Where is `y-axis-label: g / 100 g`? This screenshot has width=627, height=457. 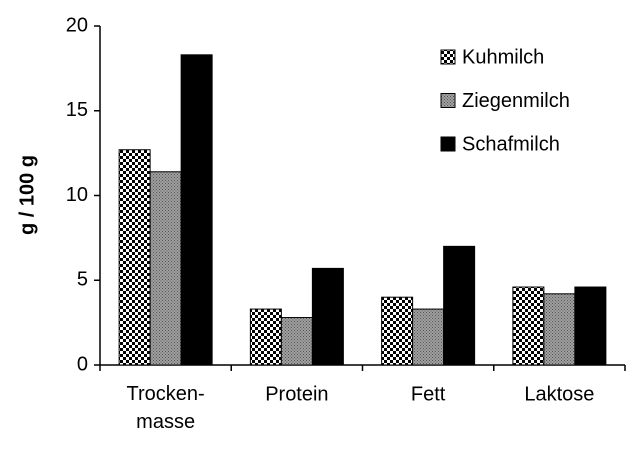
y-axis-label: g / 100 g is located at coordinates (27, 195).